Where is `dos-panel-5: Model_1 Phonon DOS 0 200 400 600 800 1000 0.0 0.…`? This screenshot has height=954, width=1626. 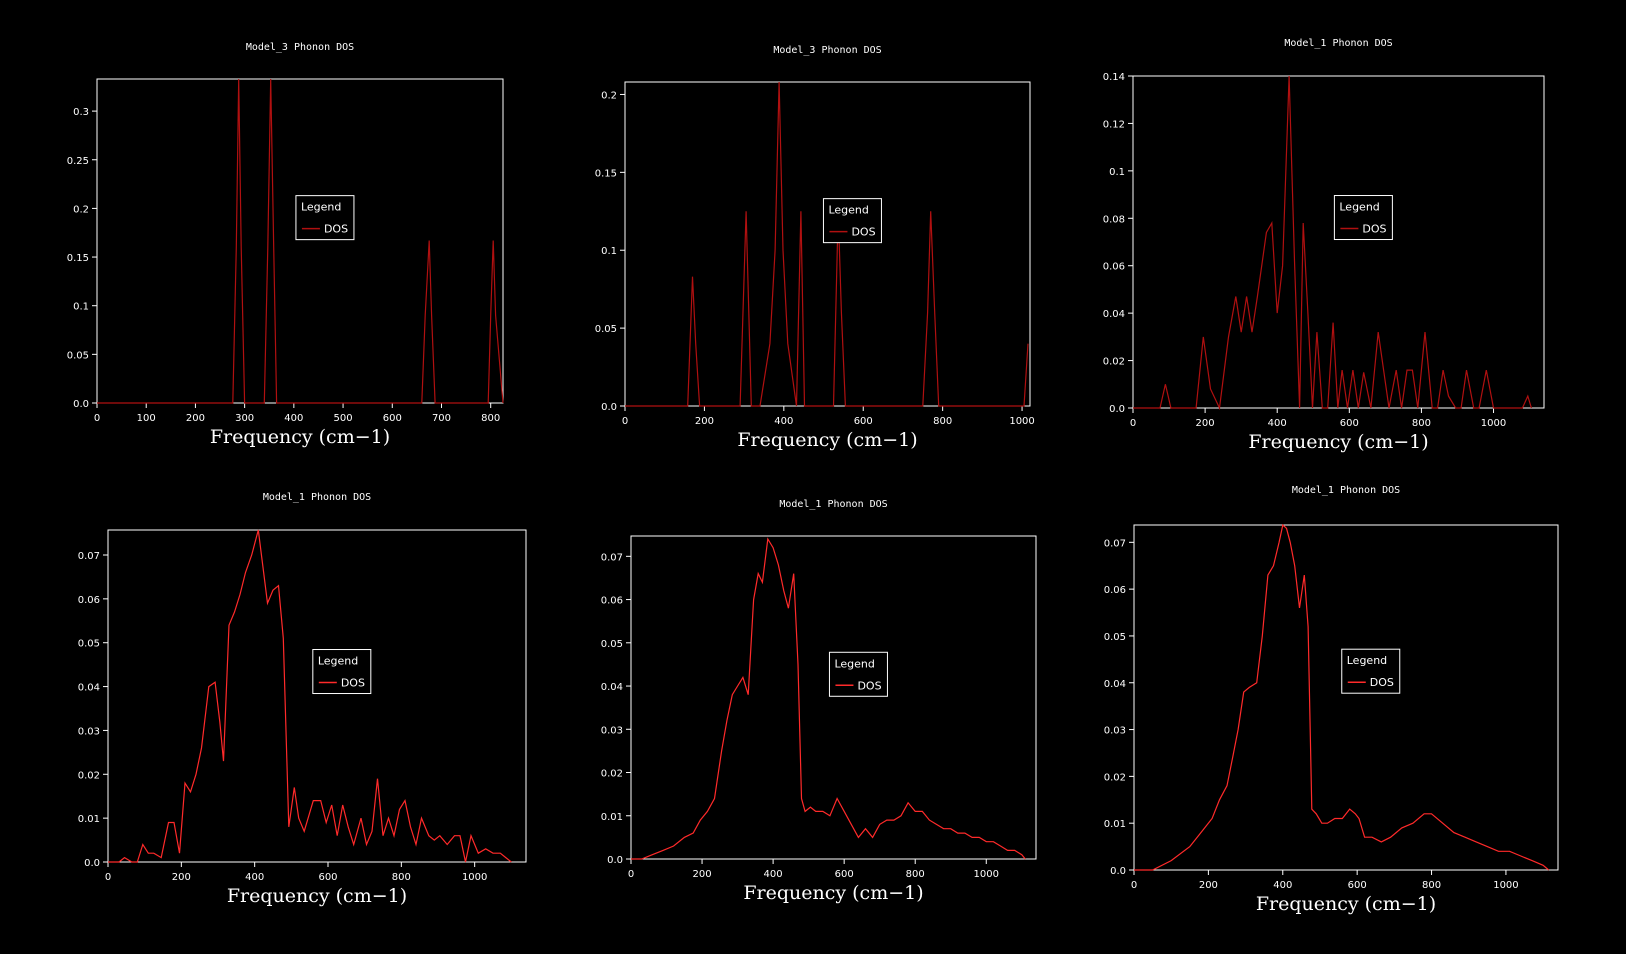 dos-panel-5: Model_1 Phonon DOS 0 200 400 600 800 1000 0.0 0.… is located at coordinates (819, 701).